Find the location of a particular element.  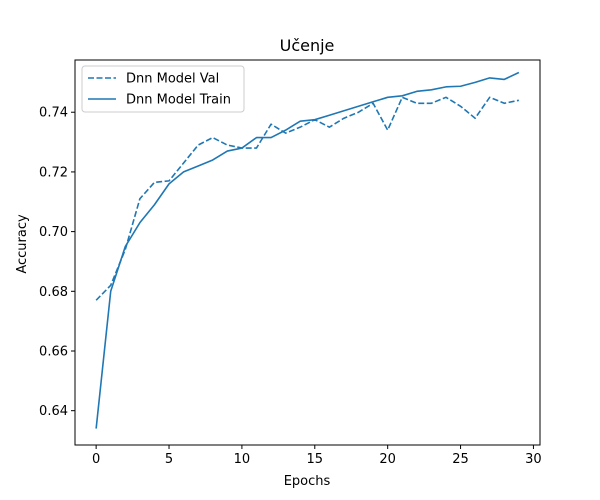

legend: Dnn Model Val Dnn Model Train is located at coordinates (163, 89).